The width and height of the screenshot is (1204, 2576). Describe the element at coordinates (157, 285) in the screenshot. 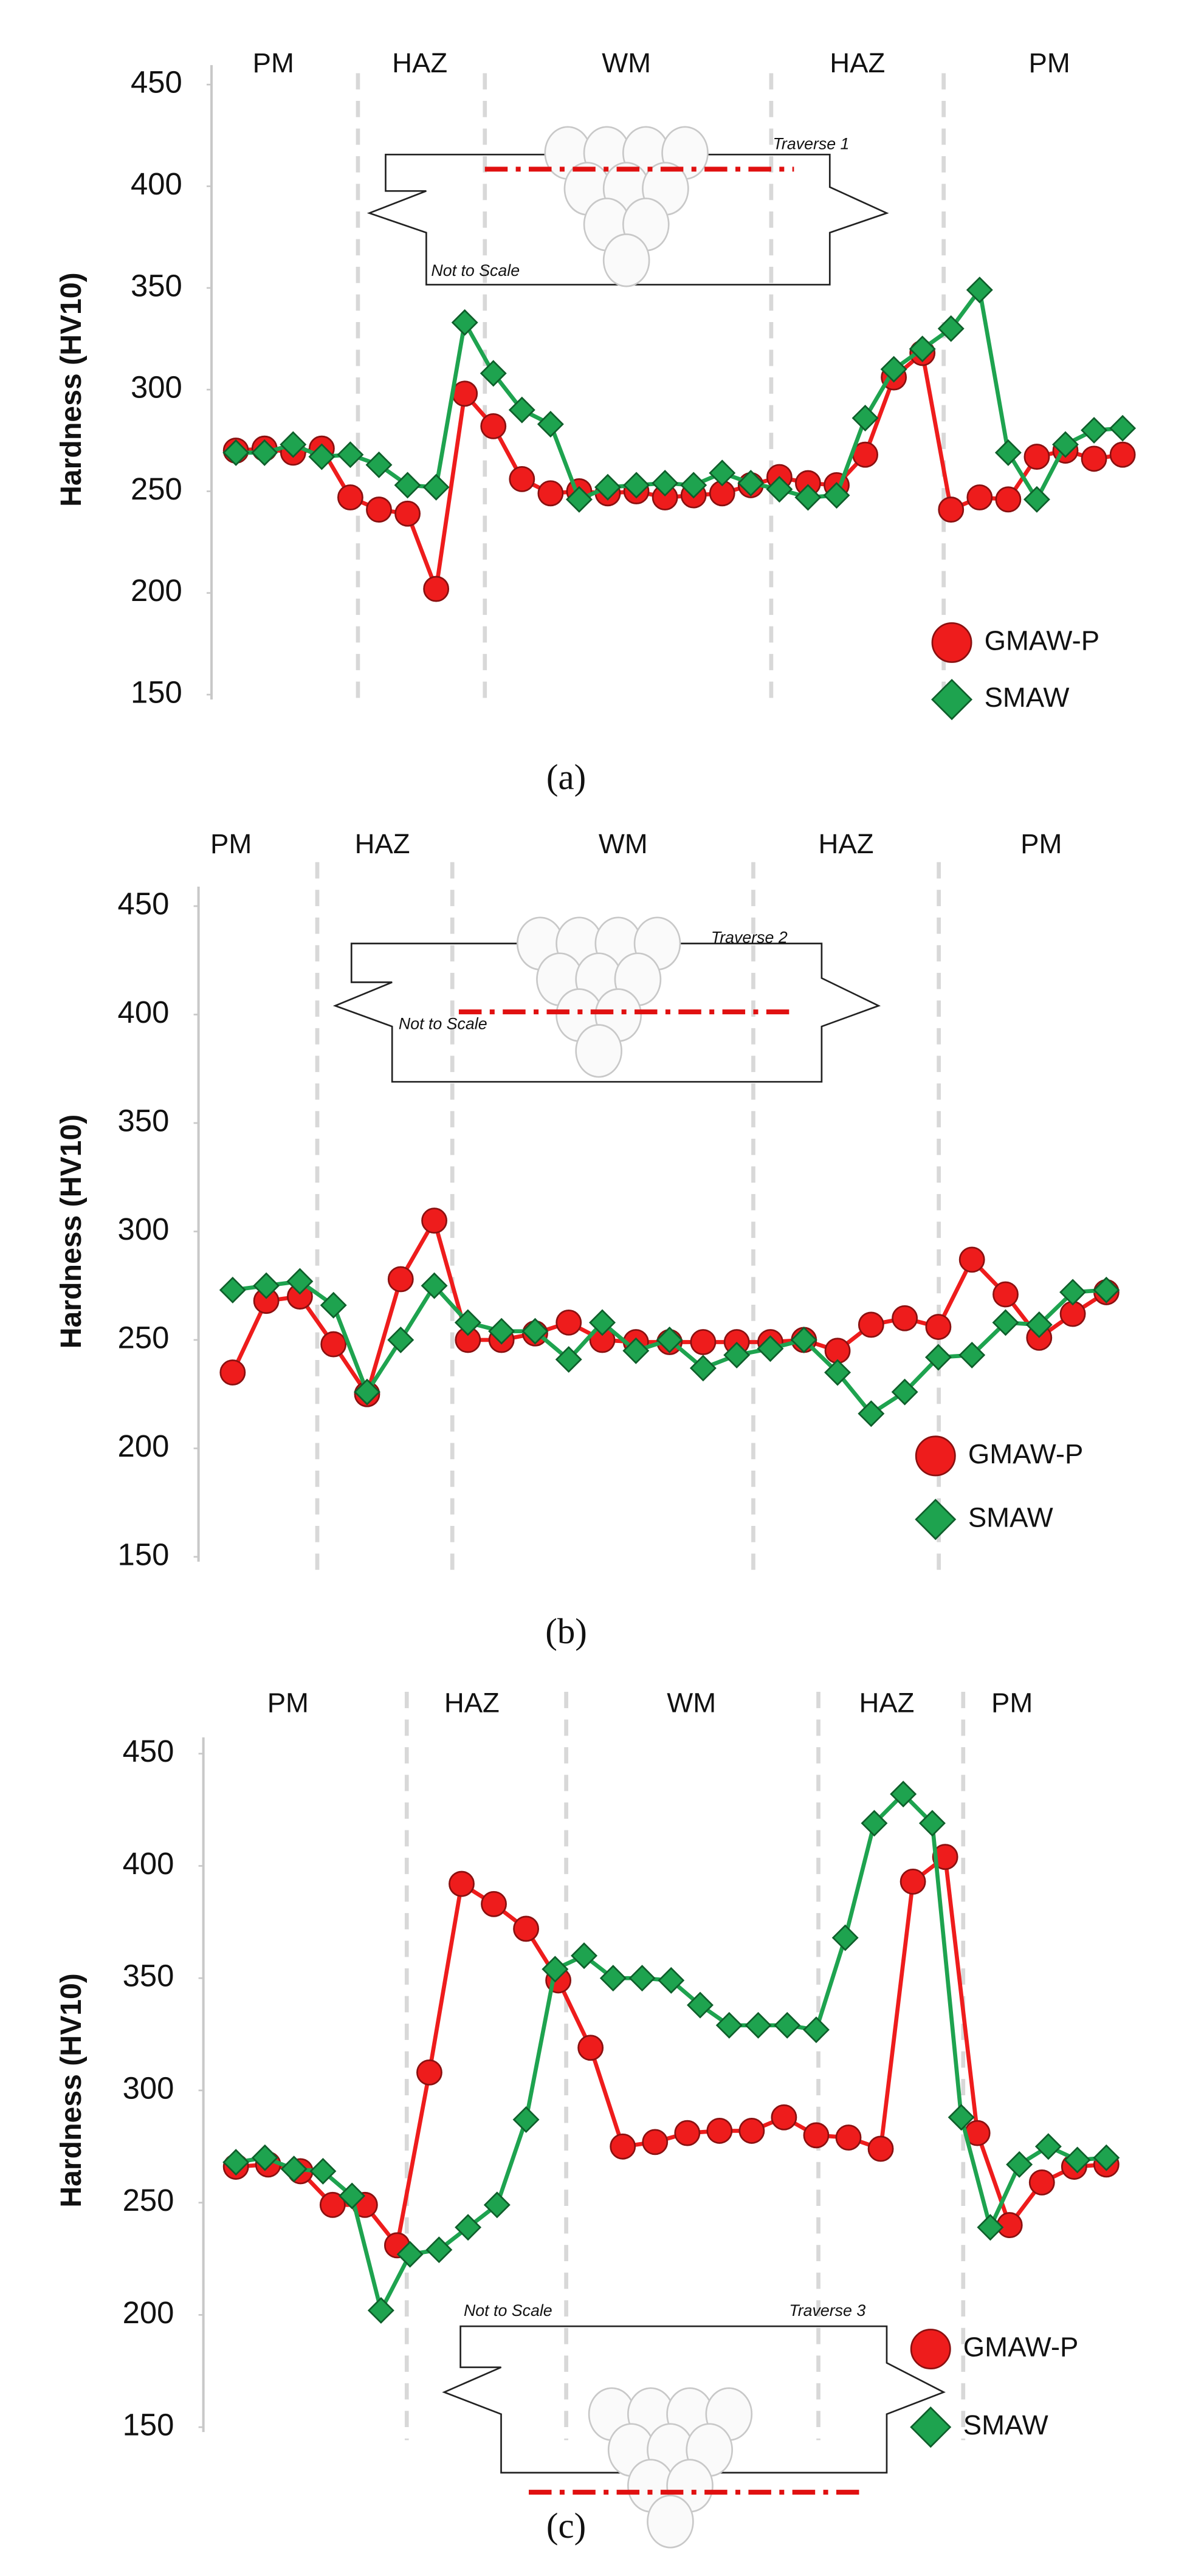

I see `y-tick-label: 350` at that location.